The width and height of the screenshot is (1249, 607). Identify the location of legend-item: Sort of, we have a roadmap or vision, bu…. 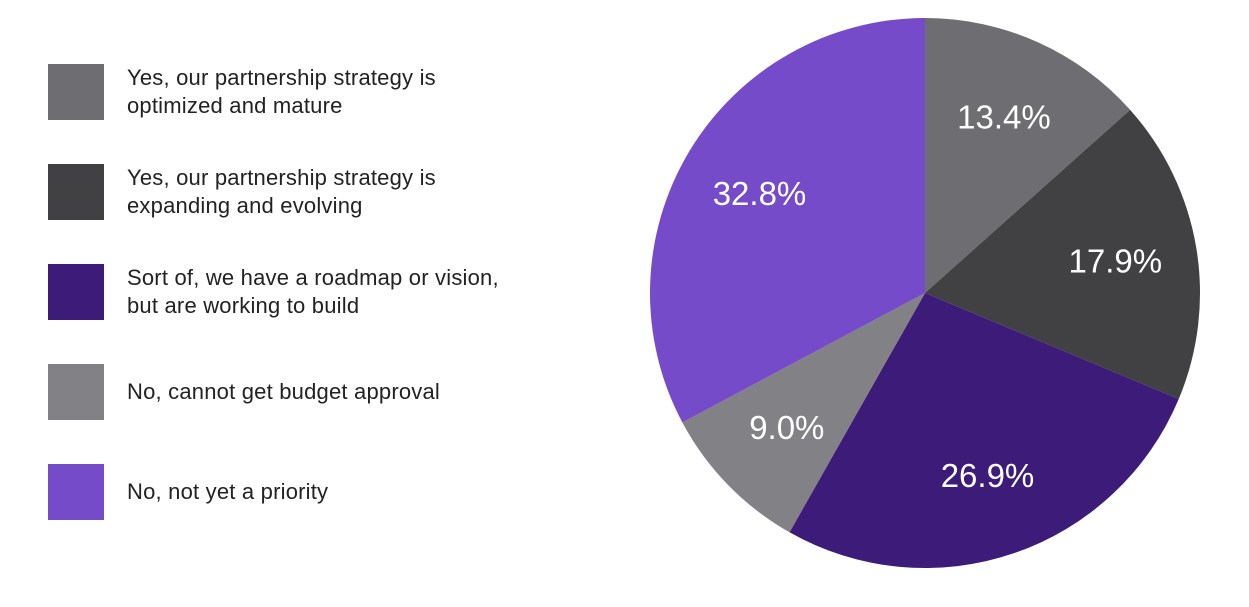
(288, 292).